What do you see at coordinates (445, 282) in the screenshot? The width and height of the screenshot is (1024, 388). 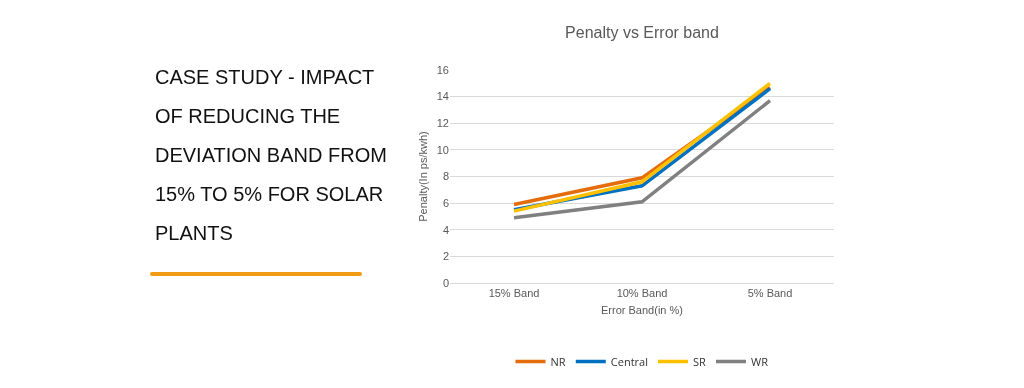 I see `y-tick-label: 0` at bounding box center [445, 282].